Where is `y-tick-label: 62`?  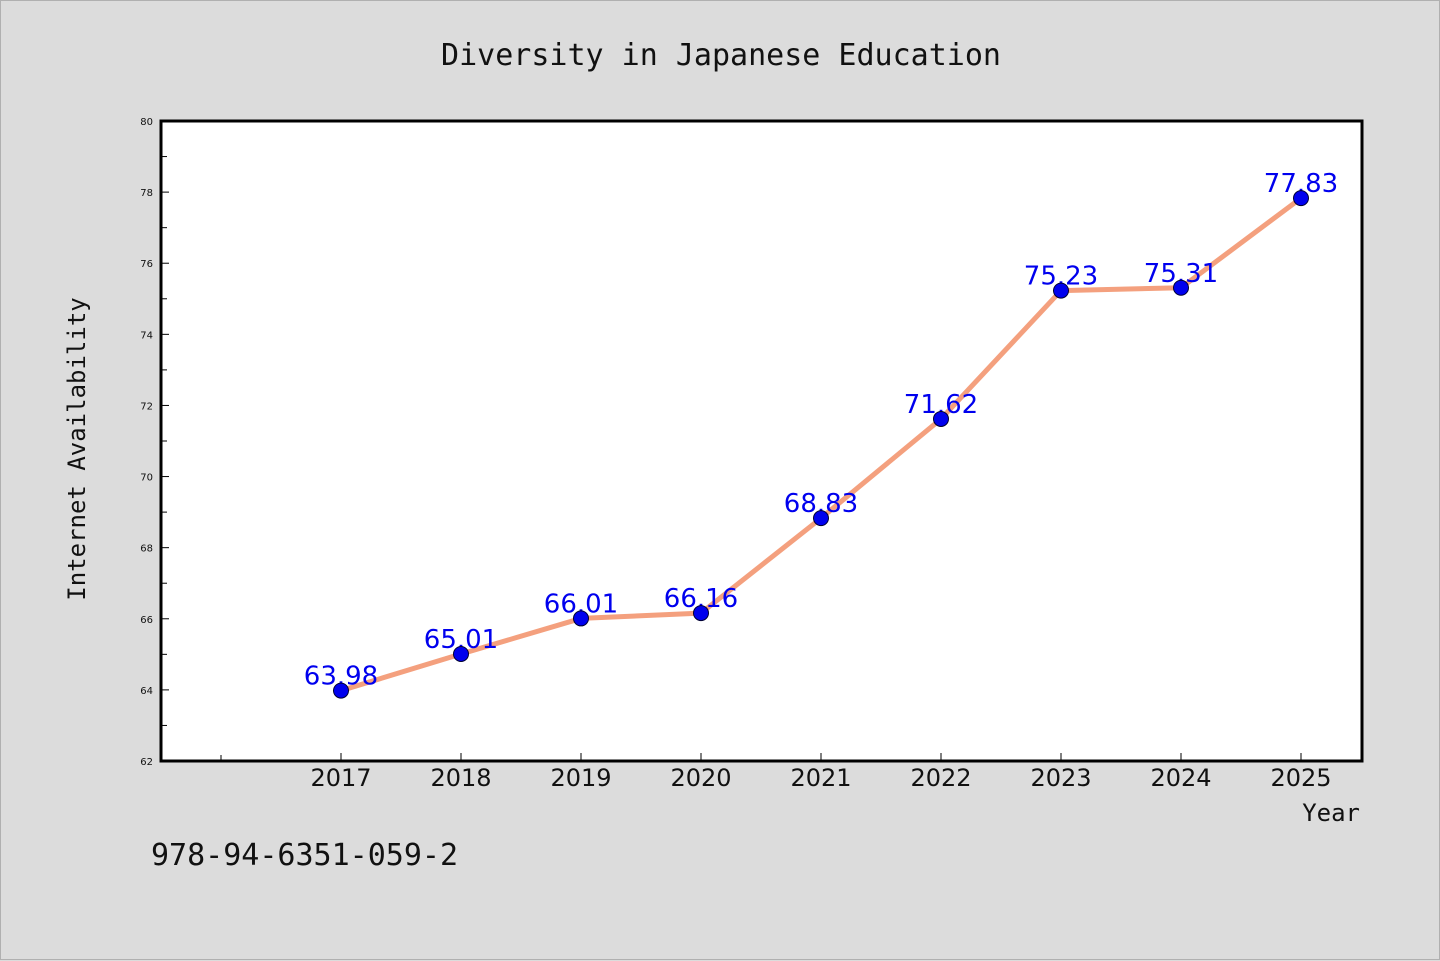 y-tick-label: 62 is located at coordinates (146, 762).